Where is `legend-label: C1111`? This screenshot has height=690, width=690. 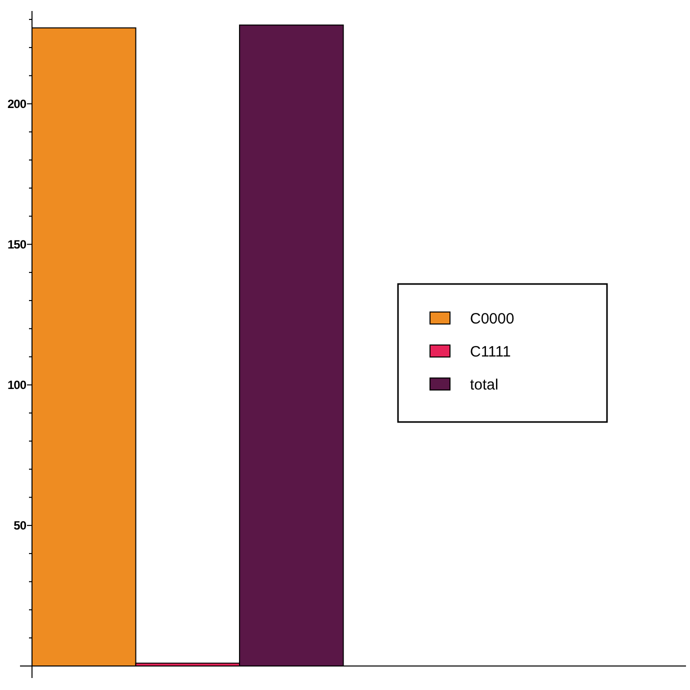
legend-label: C1111 is located at coordinates (490, 351).